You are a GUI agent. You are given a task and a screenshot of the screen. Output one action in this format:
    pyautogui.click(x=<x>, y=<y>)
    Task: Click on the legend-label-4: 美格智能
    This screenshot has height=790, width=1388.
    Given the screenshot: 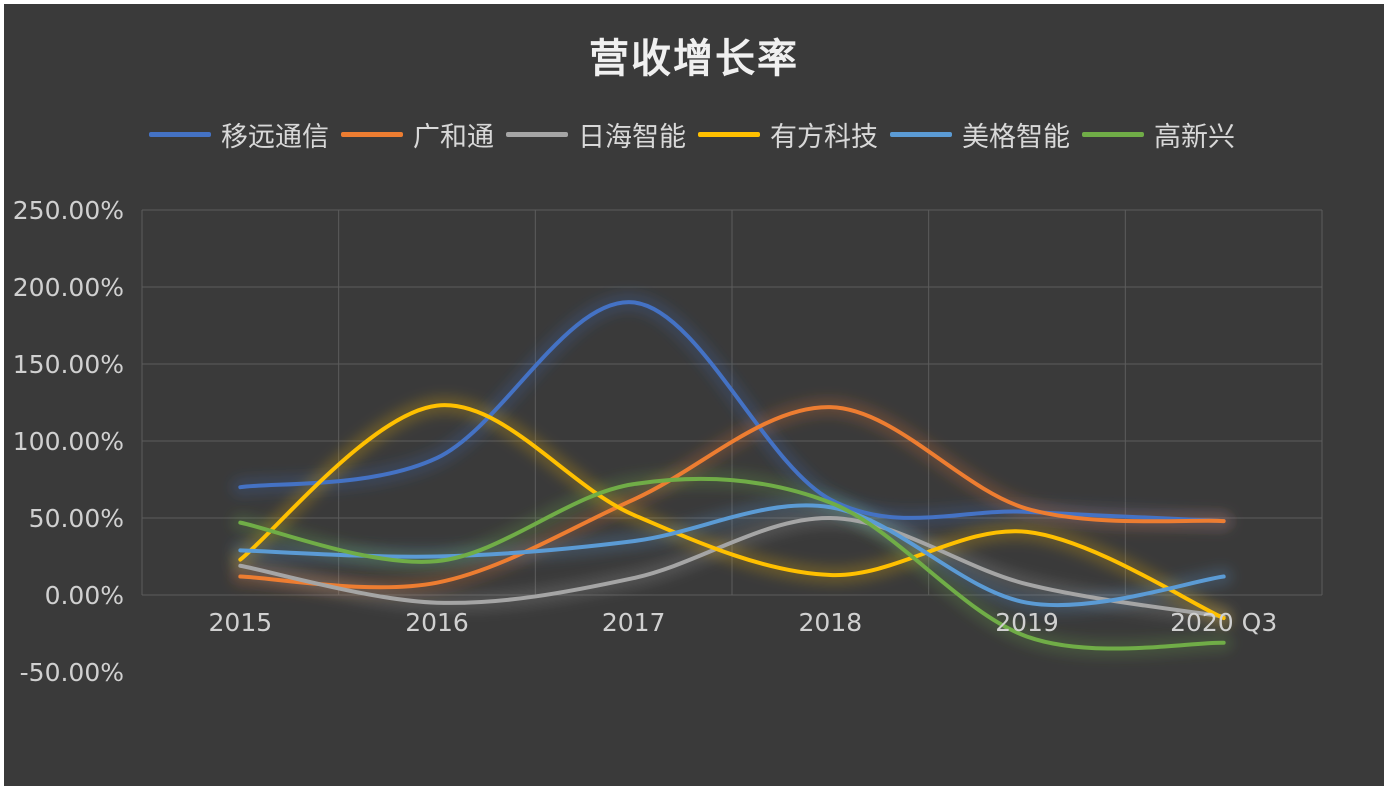 What is the action you would take?
    pyautogui.click(x=1016, y=137)
    